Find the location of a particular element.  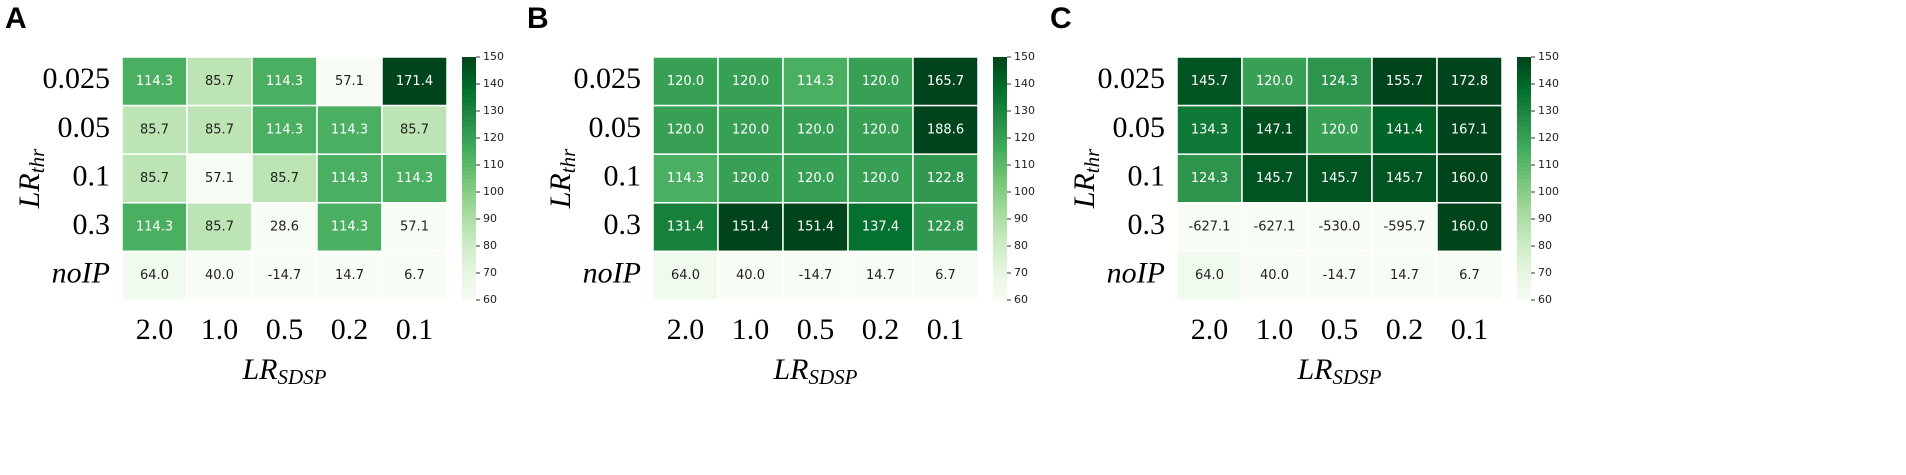

cell-label: -627.1 is located at coordinates (1275, 227).